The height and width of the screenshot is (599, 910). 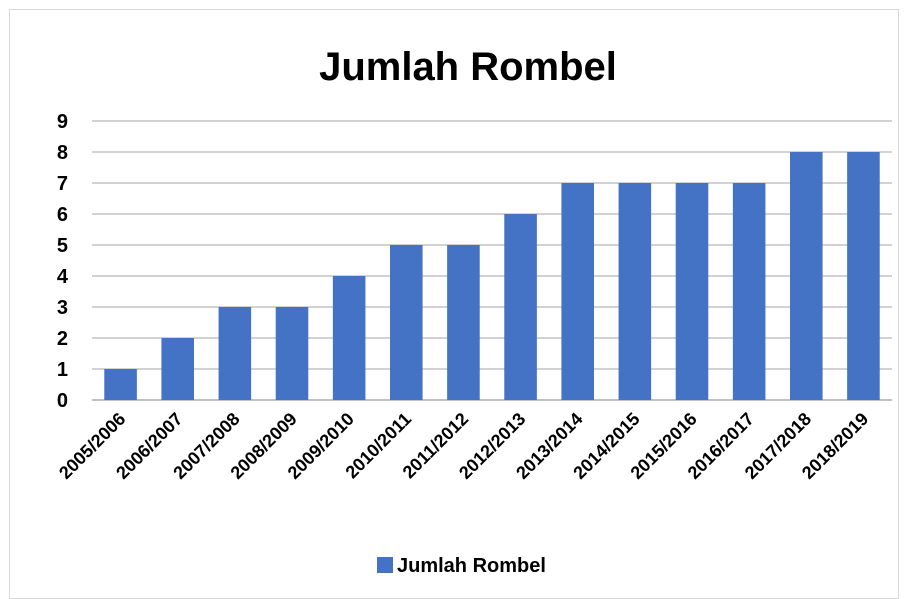 I want to click on y-tick-label: 3, so click(x=62, y=308).